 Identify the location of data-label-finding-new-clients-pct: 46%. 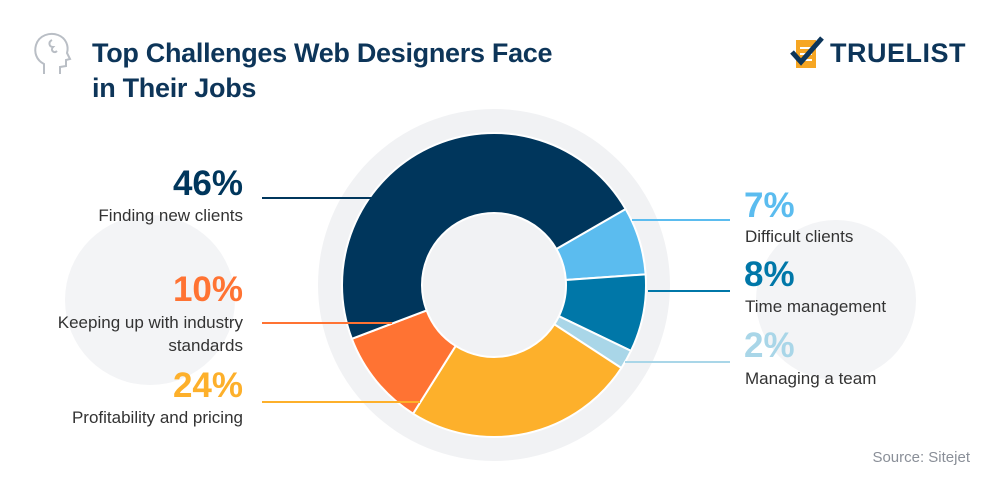
(207, 183).